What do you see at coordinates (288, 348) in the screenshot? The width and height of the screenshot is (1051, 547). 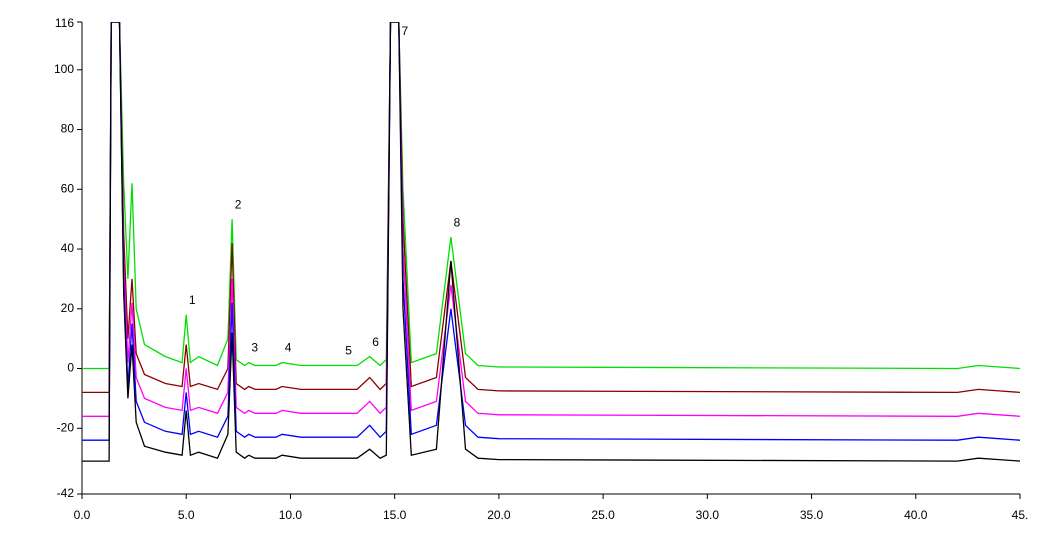 I see `peak-label: 4` at bounding box center [288, 348].